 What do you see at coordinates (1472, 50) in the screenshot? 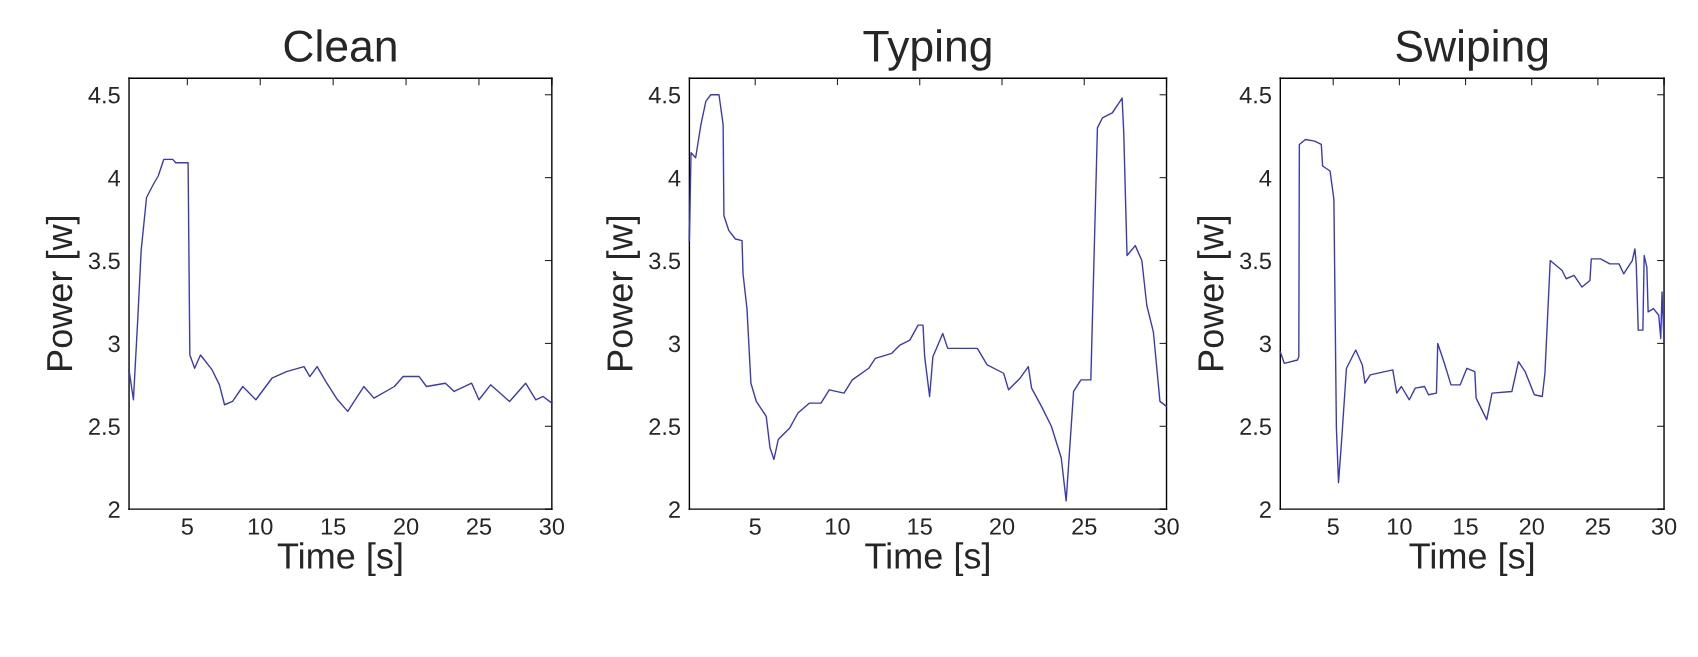
I see `chart-title: Swiping` at bounding box center [1472, 50].